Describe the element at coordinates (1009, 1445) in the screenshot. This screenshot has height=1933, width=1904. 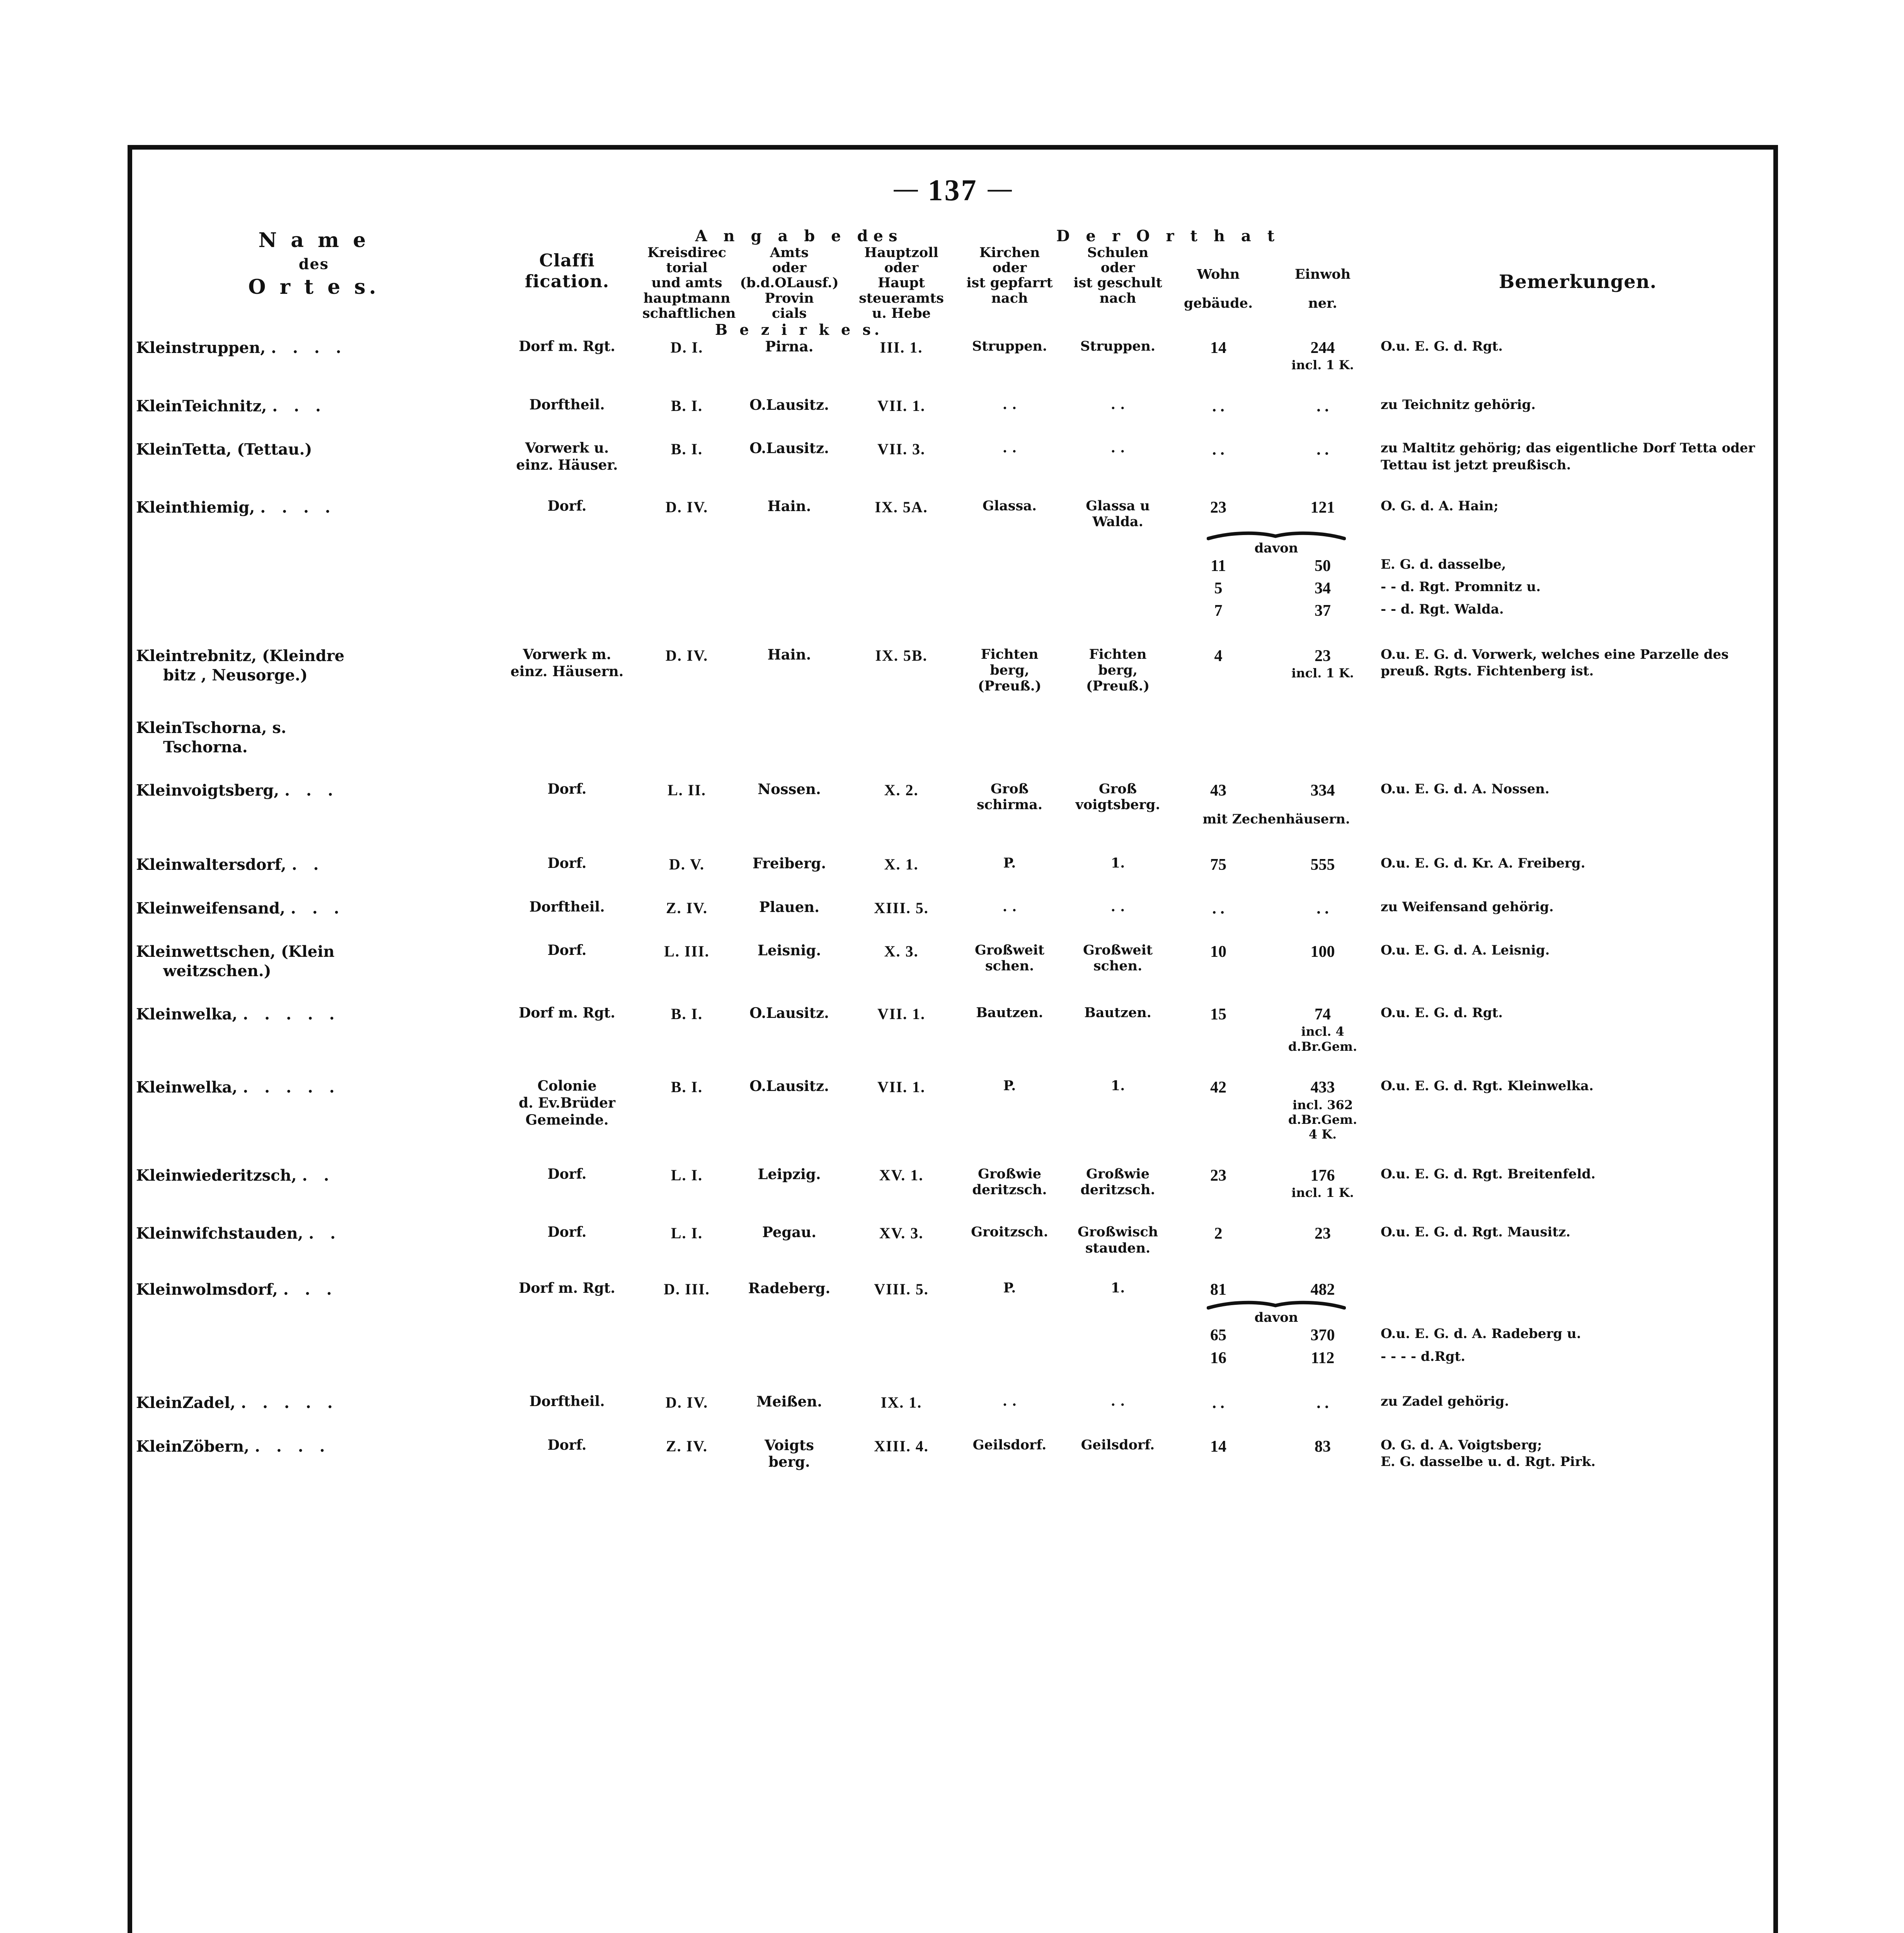
I see `cell-kirchen: Geilsdorf.` at that location.